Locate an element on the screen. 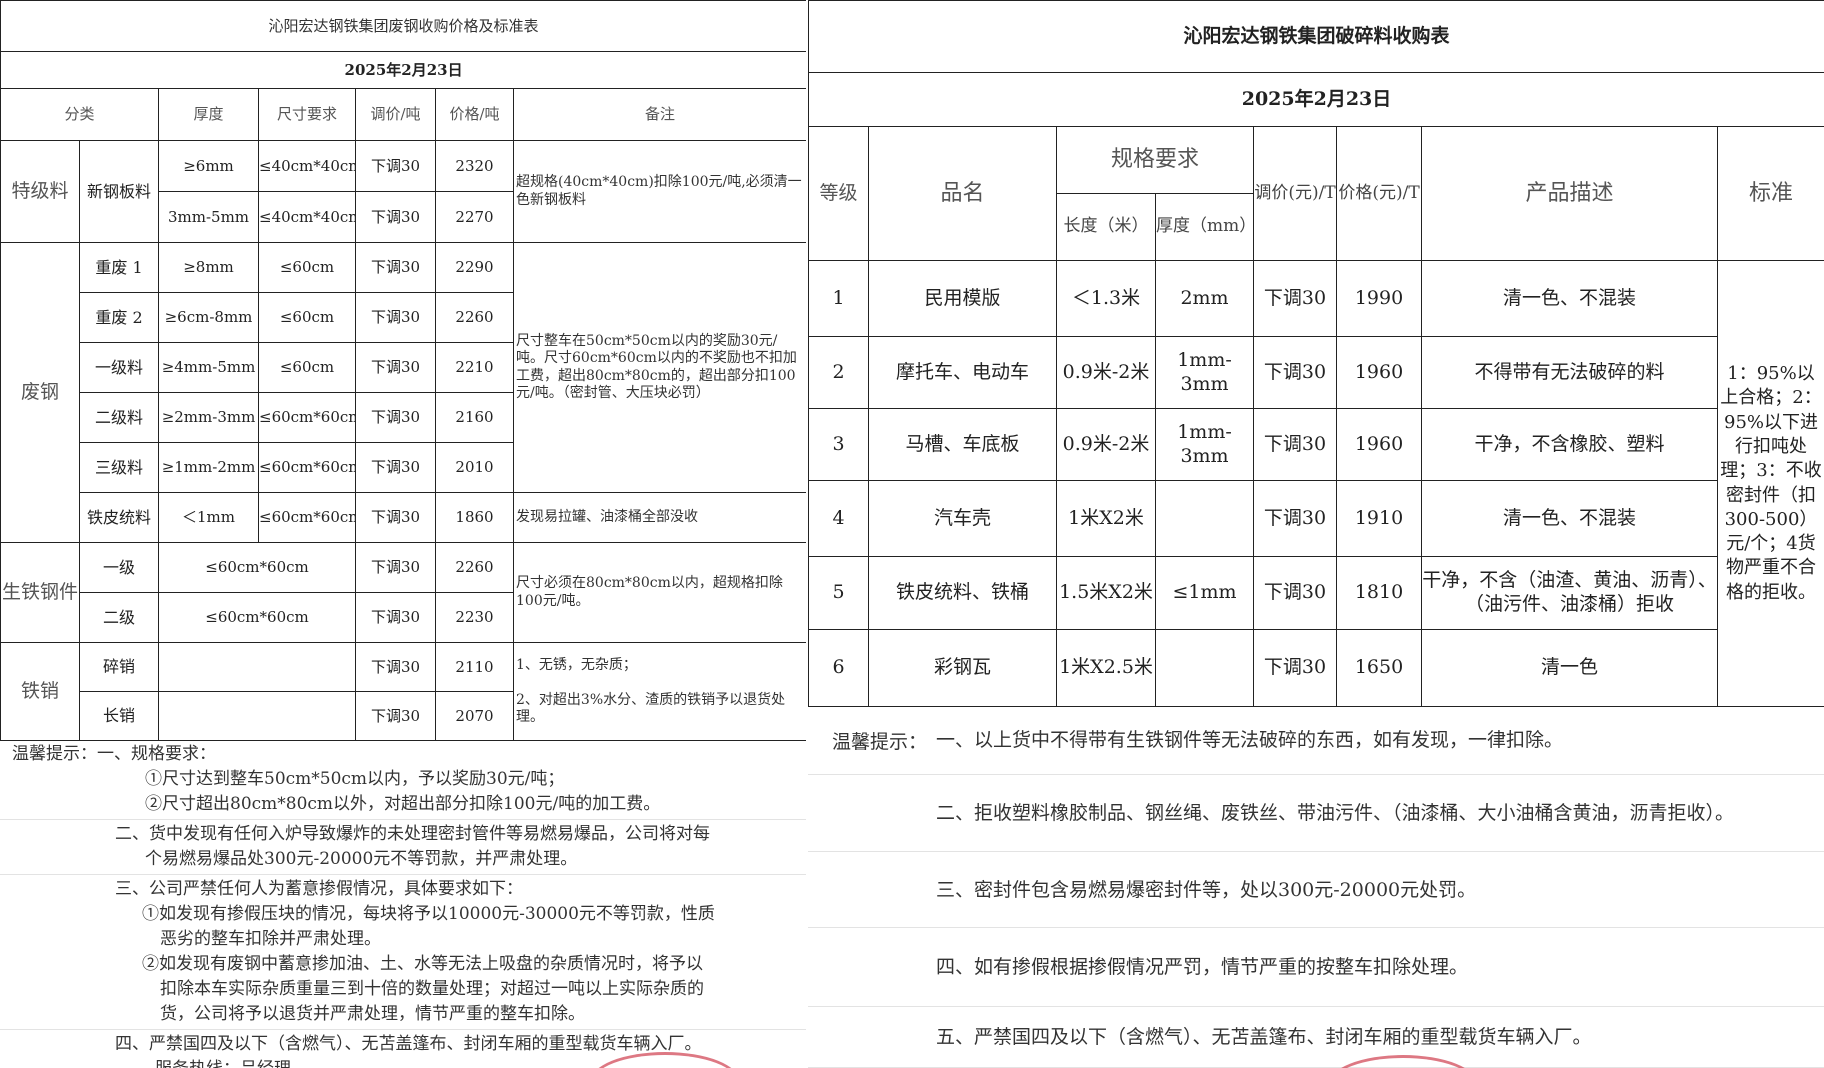 This screenshot has height=1068, width=1824. table-row: 重废 2 ≥6cm-8mm ≤60cm 下调30 2260 is located at coordinates (404, 317).